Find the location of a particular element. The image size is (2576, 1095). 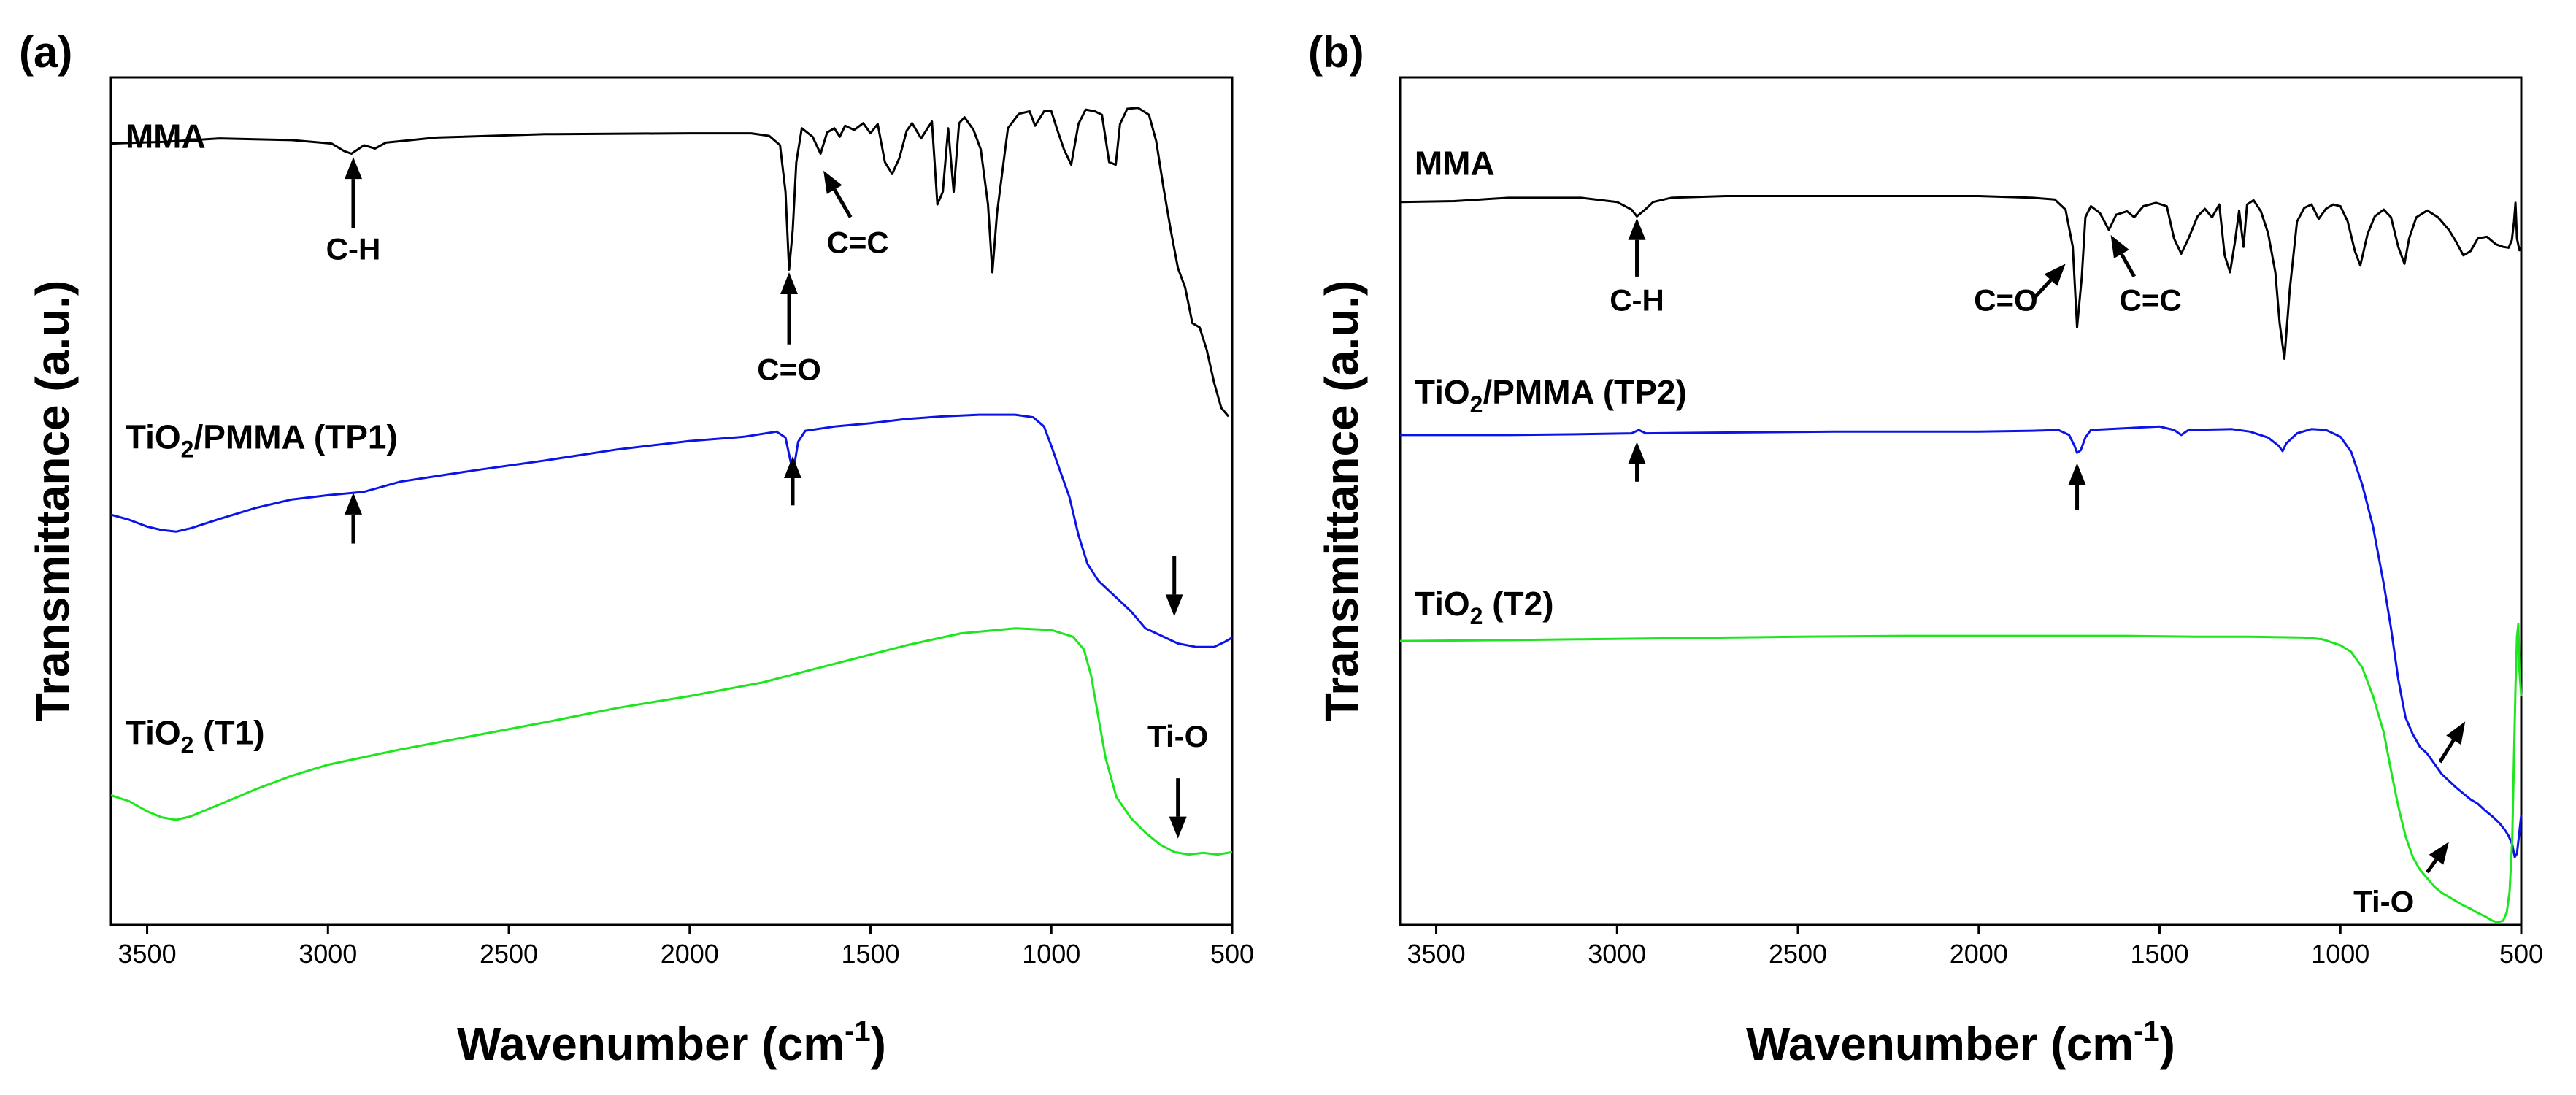

panel-b-x-tick-label-2500: 2500 is located at coordinates (1798, 954).